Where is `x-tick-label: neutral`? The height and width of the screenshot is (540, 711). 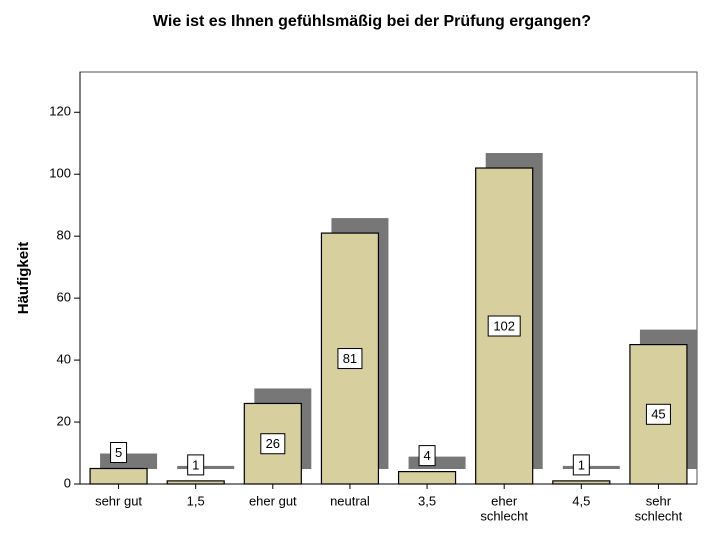
x-tick-label: neutral is located at coordinates (350, 500).